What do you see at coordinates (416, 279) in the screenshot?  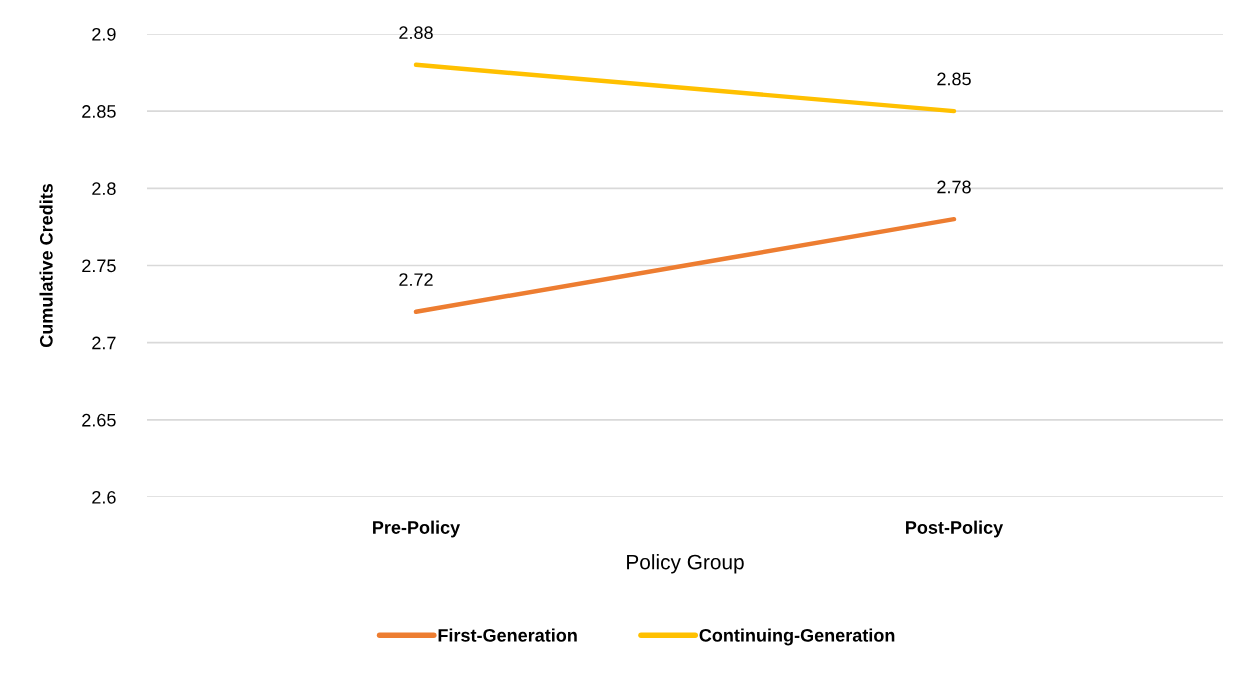 I see `data-label: 2.72` at bounding box center [416, 279].